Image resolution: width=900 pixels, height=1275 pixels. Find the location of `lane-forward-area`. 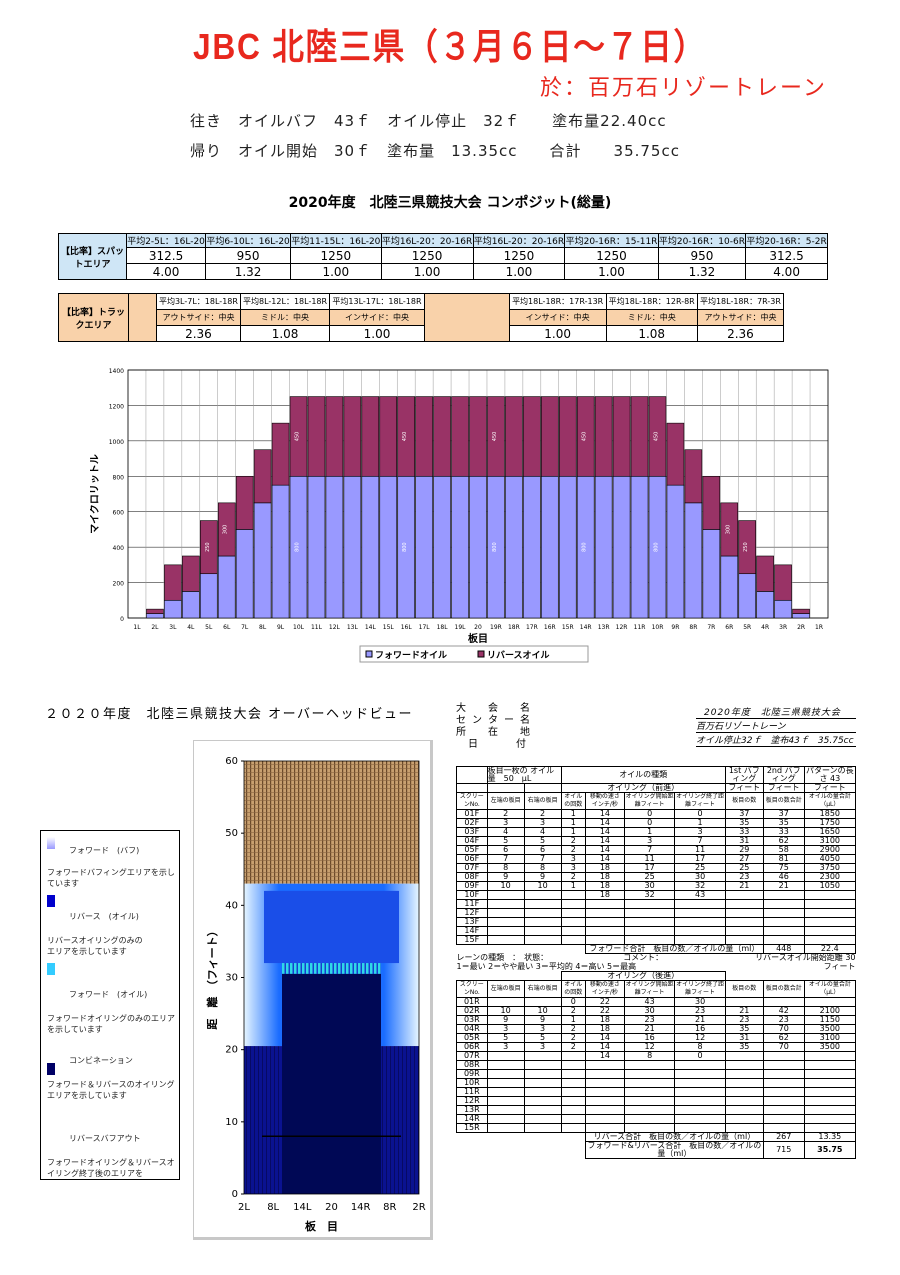

lane-forward-area is located at coordinates (331, 927).